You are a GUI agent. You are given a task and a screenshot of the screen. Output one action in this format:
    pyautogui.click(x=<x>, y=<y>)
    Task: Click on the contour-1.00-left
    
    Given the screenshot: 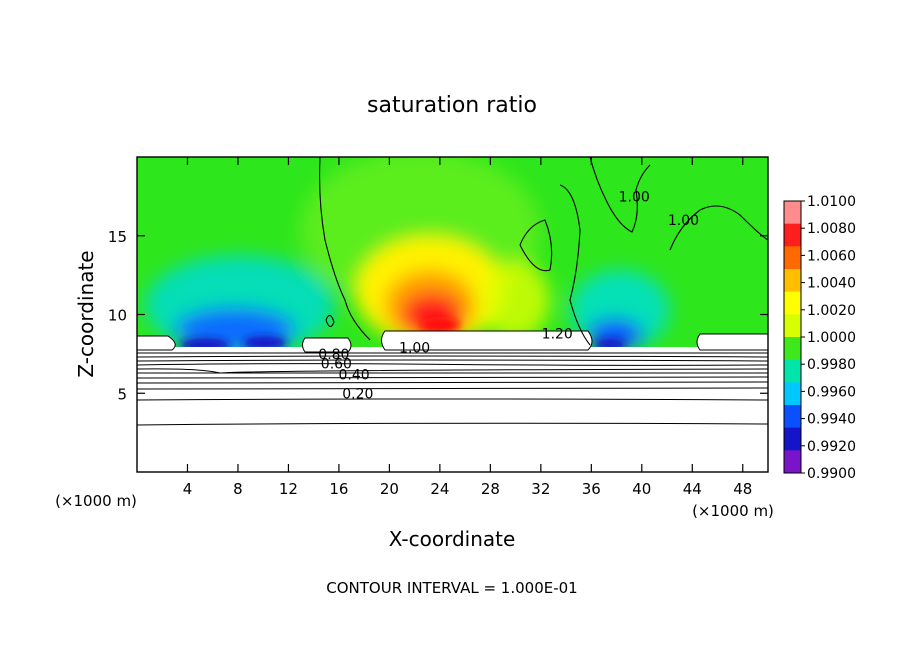 What is the action you would take?
    pyautogui.click(x=345, y=249)
    